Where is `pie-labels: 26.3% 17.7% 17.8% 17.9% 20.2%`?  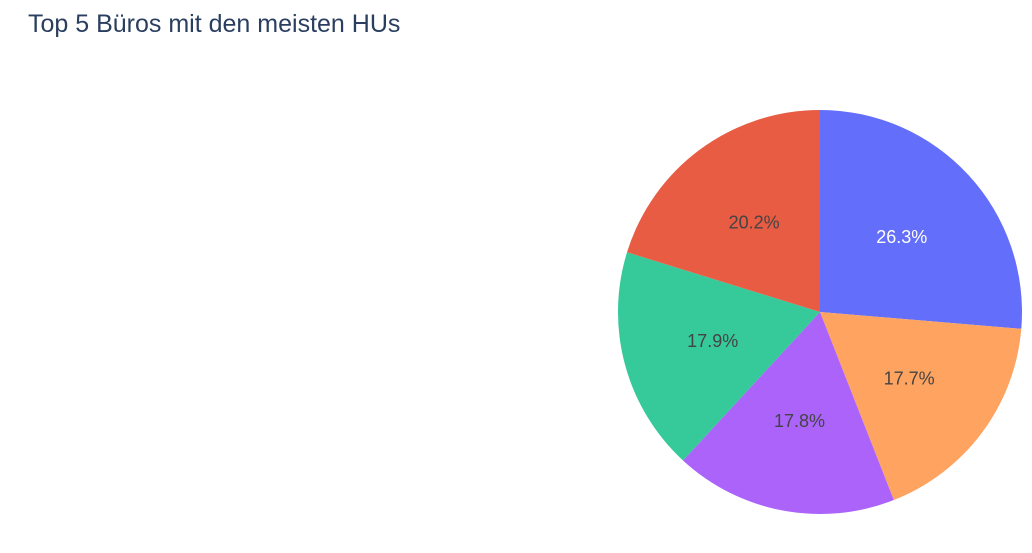
pie-labels: 26.3% 17.7% 17.8% 17.9% 20.2% is located at coordinates (810, 322).